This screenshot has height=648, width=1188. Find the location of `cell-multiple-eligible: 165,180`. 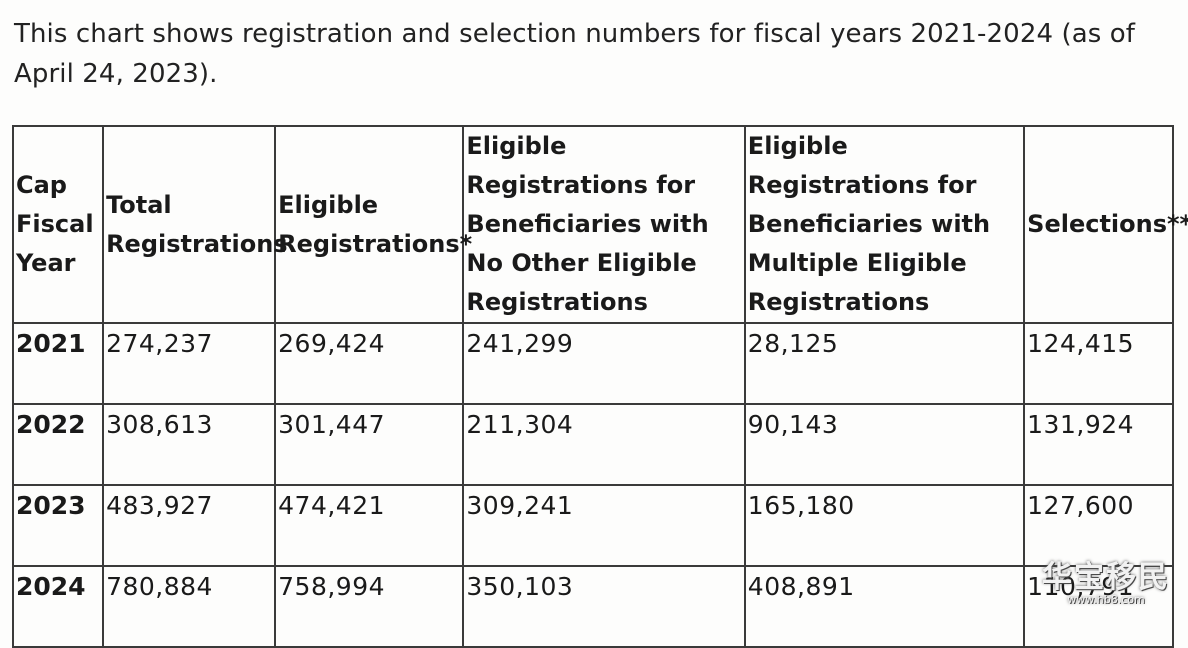

cell-multiple-eligible: 165,180 is located at coordinates (884, 525).